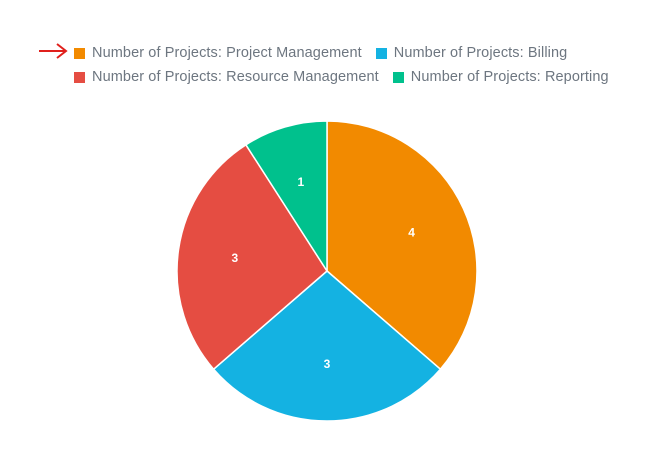 The width and height of the screenshot is (659, 467). Describe the element at coordinates (402, 245) in the screenshot. I see `pie-slice-project-management` at that location.